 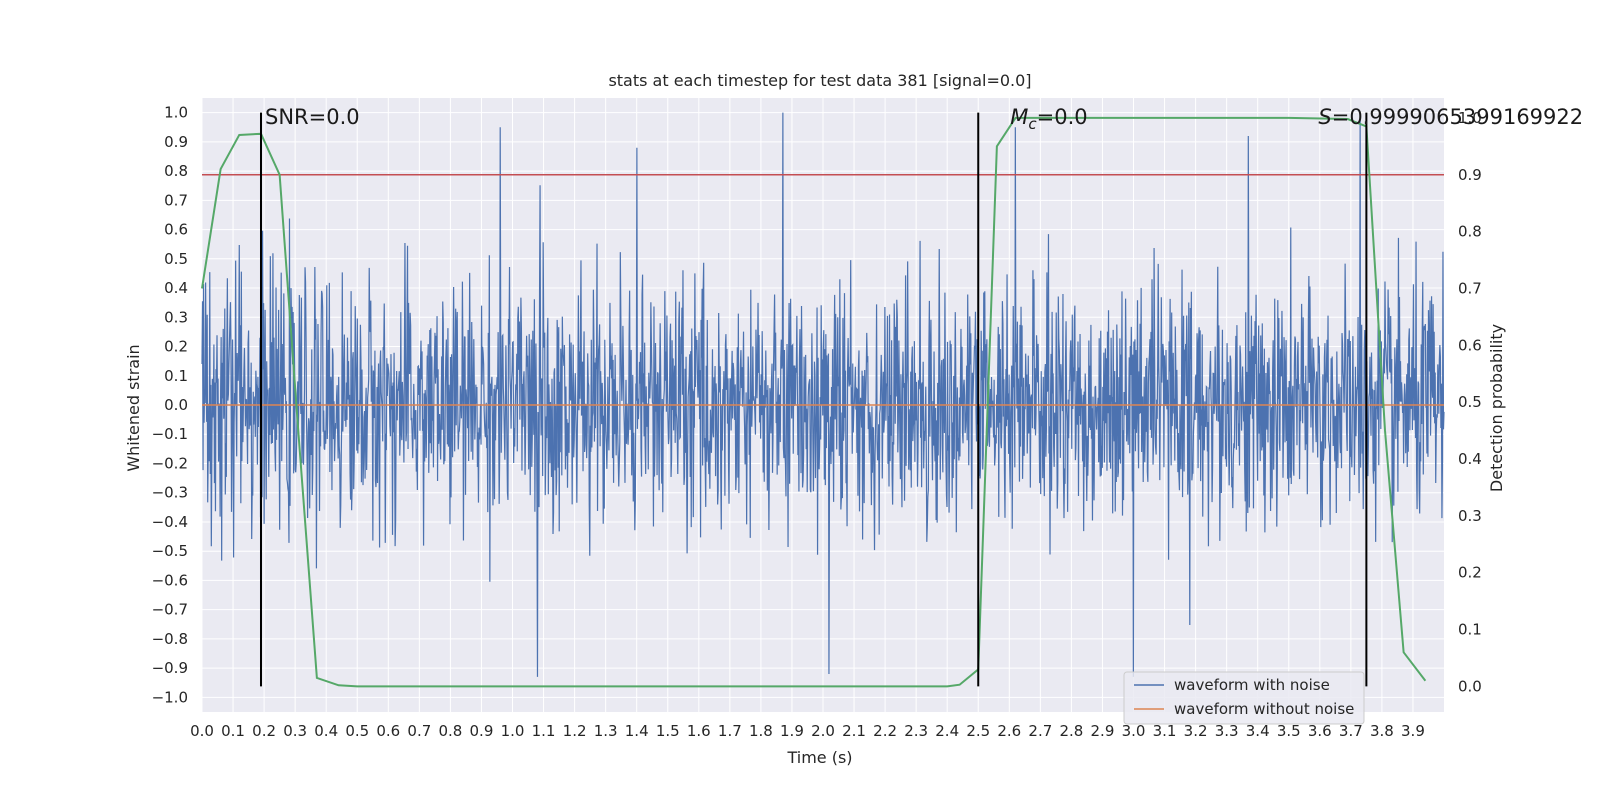 What do you see at coordinates (1252, 685) in the screenshot?
I see `legend-label-waveform-with-noise: waveform with noise` at bounding box center [1252, 685].